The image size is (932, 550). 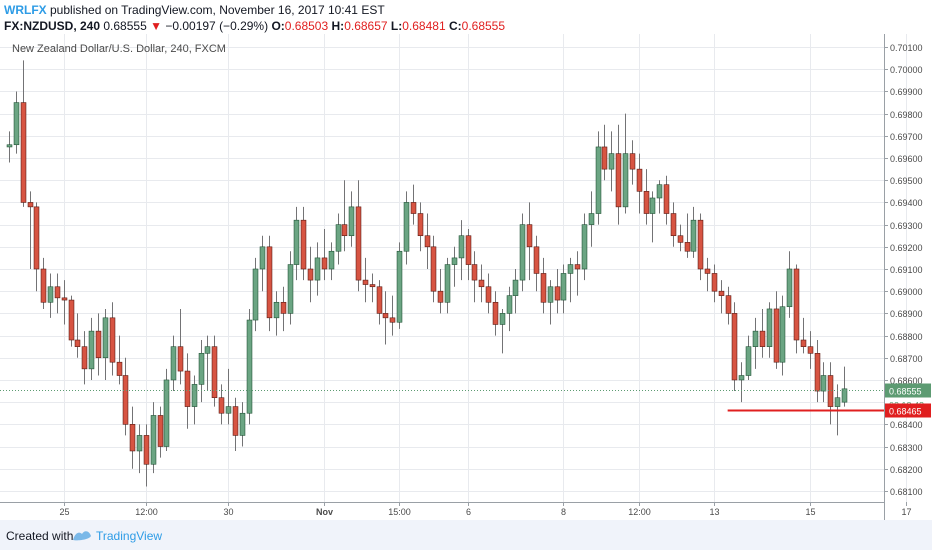 I want to click on x-tick-label: 15, so click(x=810, y=512).